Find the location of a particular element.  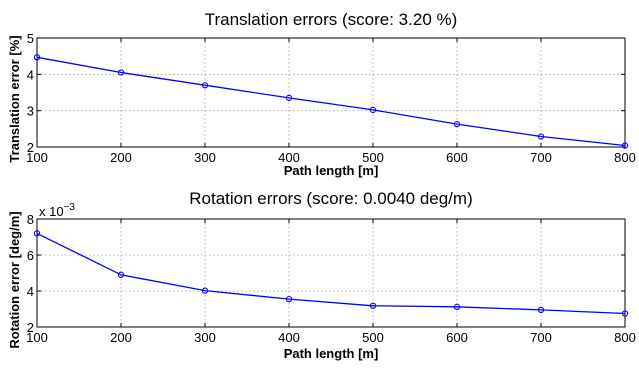

rotation-ylabel: Rotation error [deg/m] is located at coordinates (14, 279).